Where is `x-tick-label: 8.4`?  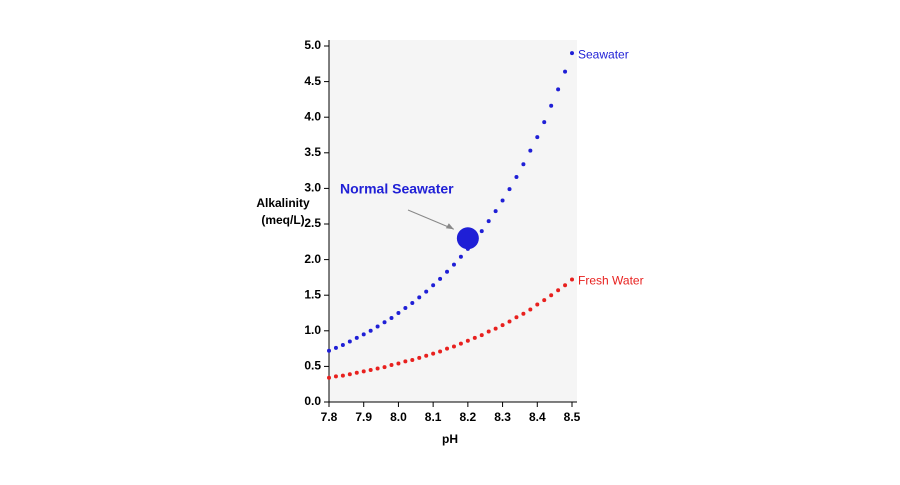
x-tick-label: 8.4 is located at coordinates (537, 417).